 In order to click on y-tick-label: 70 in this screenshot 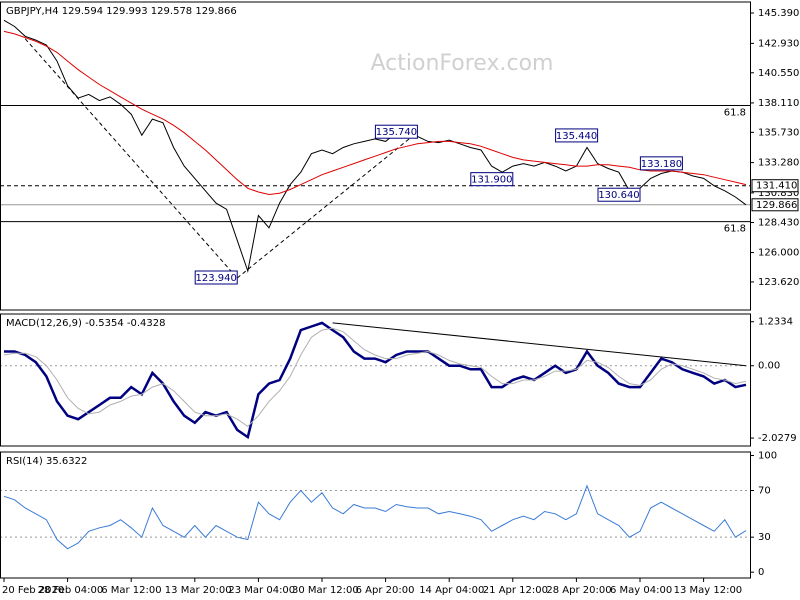, I will do `click(764, 491)`.